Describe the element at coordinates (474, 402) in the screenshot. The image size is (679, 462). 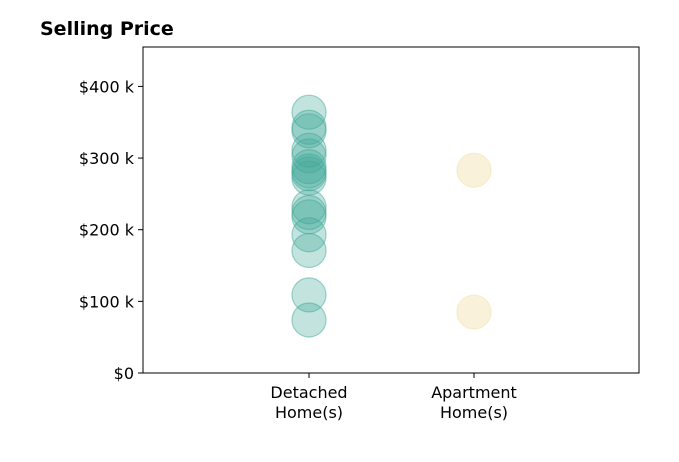
I see `x-tick-label: Apartment Home(s)` at that location.